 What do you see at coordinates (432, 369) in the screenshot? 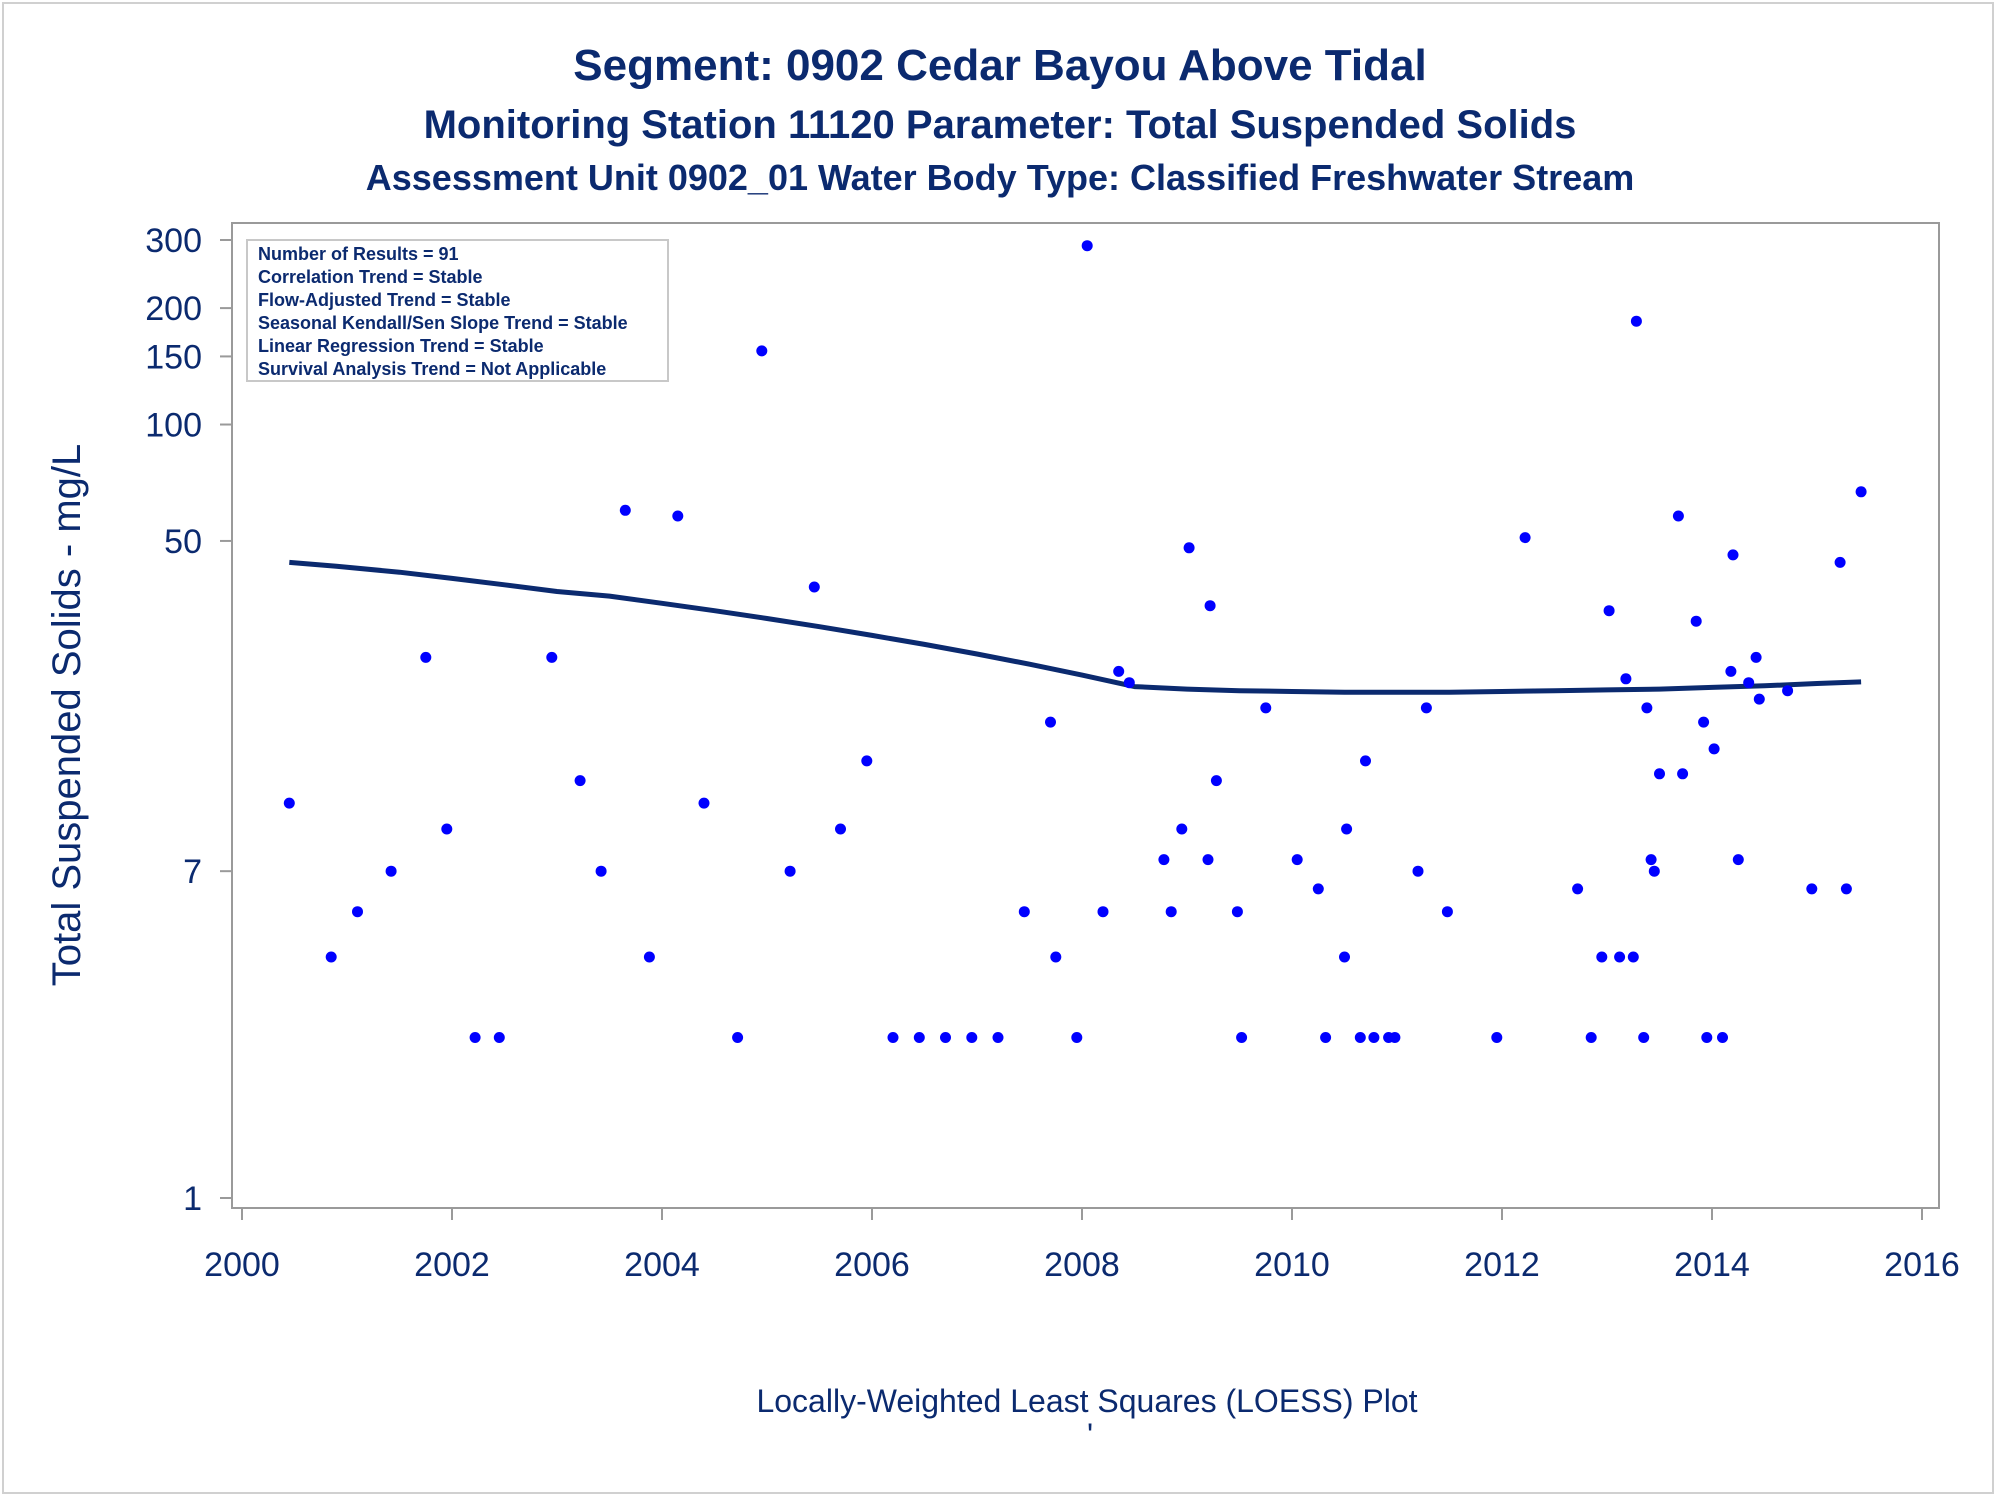
I see `stats-line-survival: Survival Analysis Trend = Not Applicable` at bounding box center [432, 369].